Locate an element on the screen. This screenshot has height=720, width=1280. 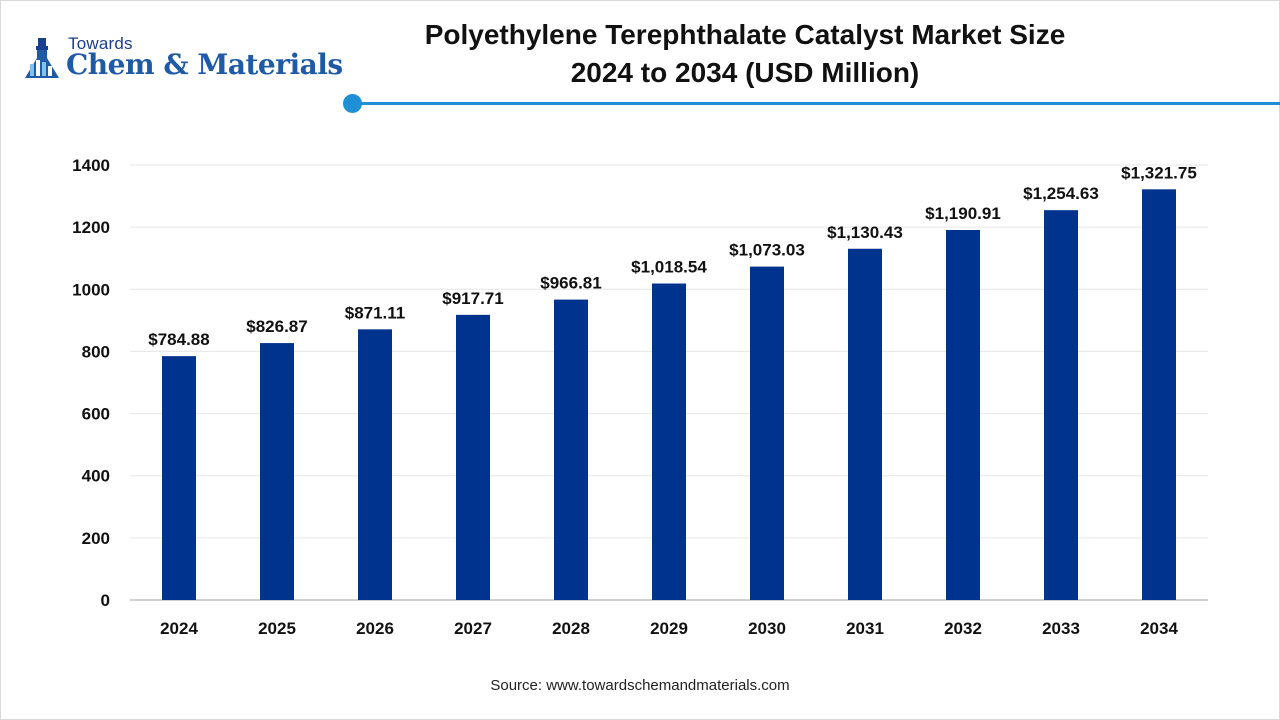
x-tick-label: 2034 is located at coordinates (1159, 628).